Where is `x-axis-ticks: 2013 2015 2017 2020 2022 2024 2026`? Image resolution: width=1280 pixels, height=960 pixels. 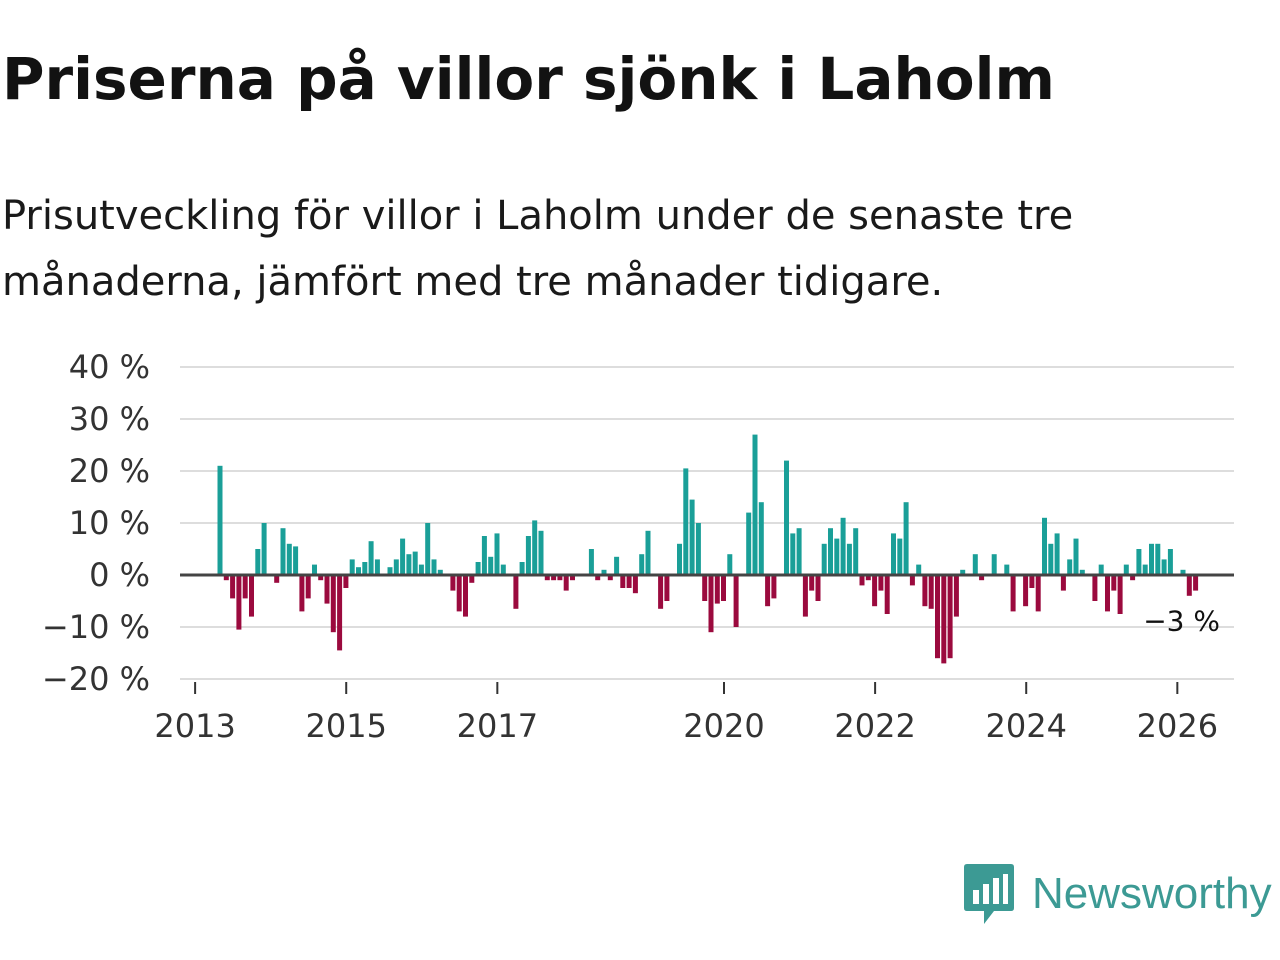 x-axis-ticks: 2013 2015 2017 2020 2022 2024 2026 is located at coordinates (686, 711).